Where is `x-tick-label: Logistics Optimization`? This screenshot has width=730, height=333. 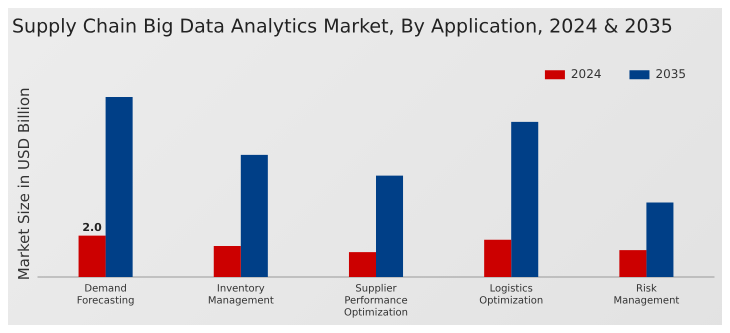 x-tick-label: Logistics Optimization is located at coordinates (511, 295).